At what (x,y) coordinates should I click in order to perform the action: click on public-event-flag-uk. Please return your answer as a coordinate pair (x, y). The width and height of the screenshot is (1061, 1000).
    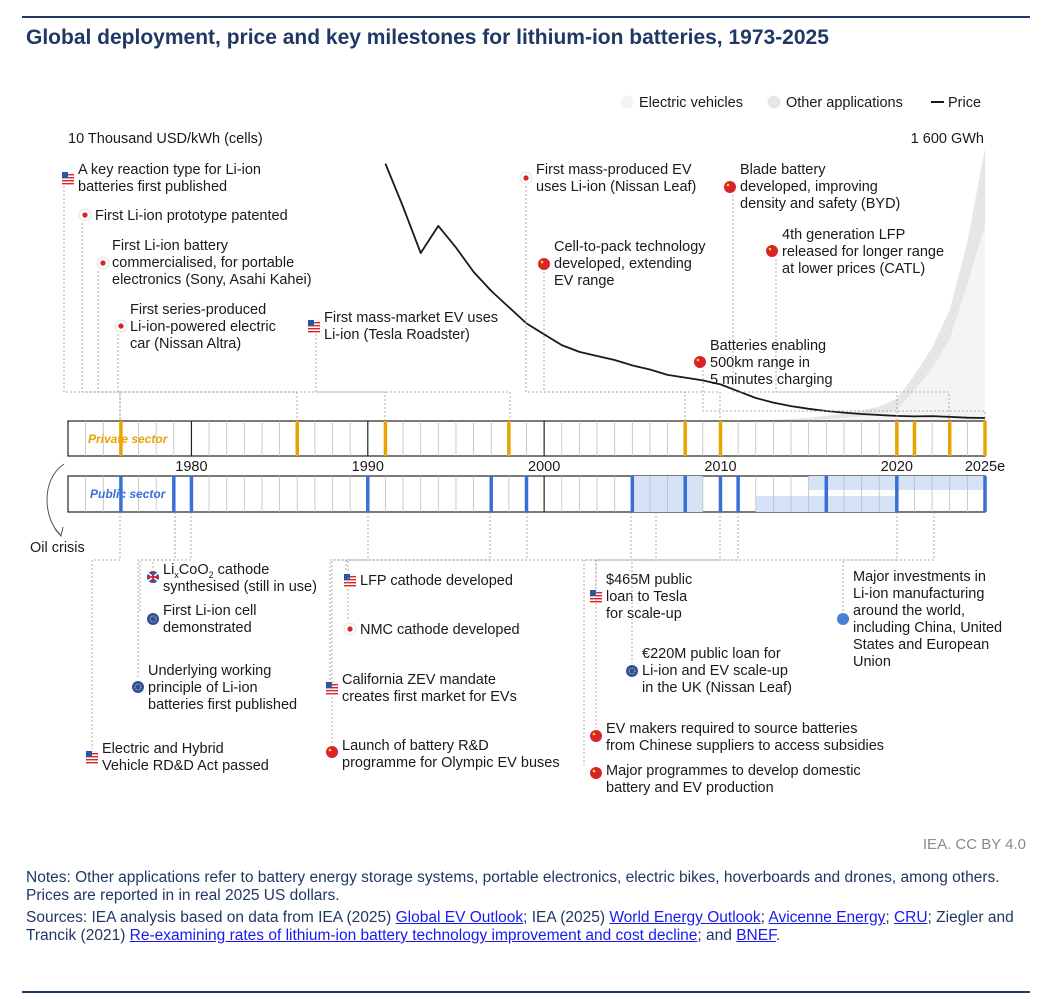
    Looking at the image, I should click on (153, 577).